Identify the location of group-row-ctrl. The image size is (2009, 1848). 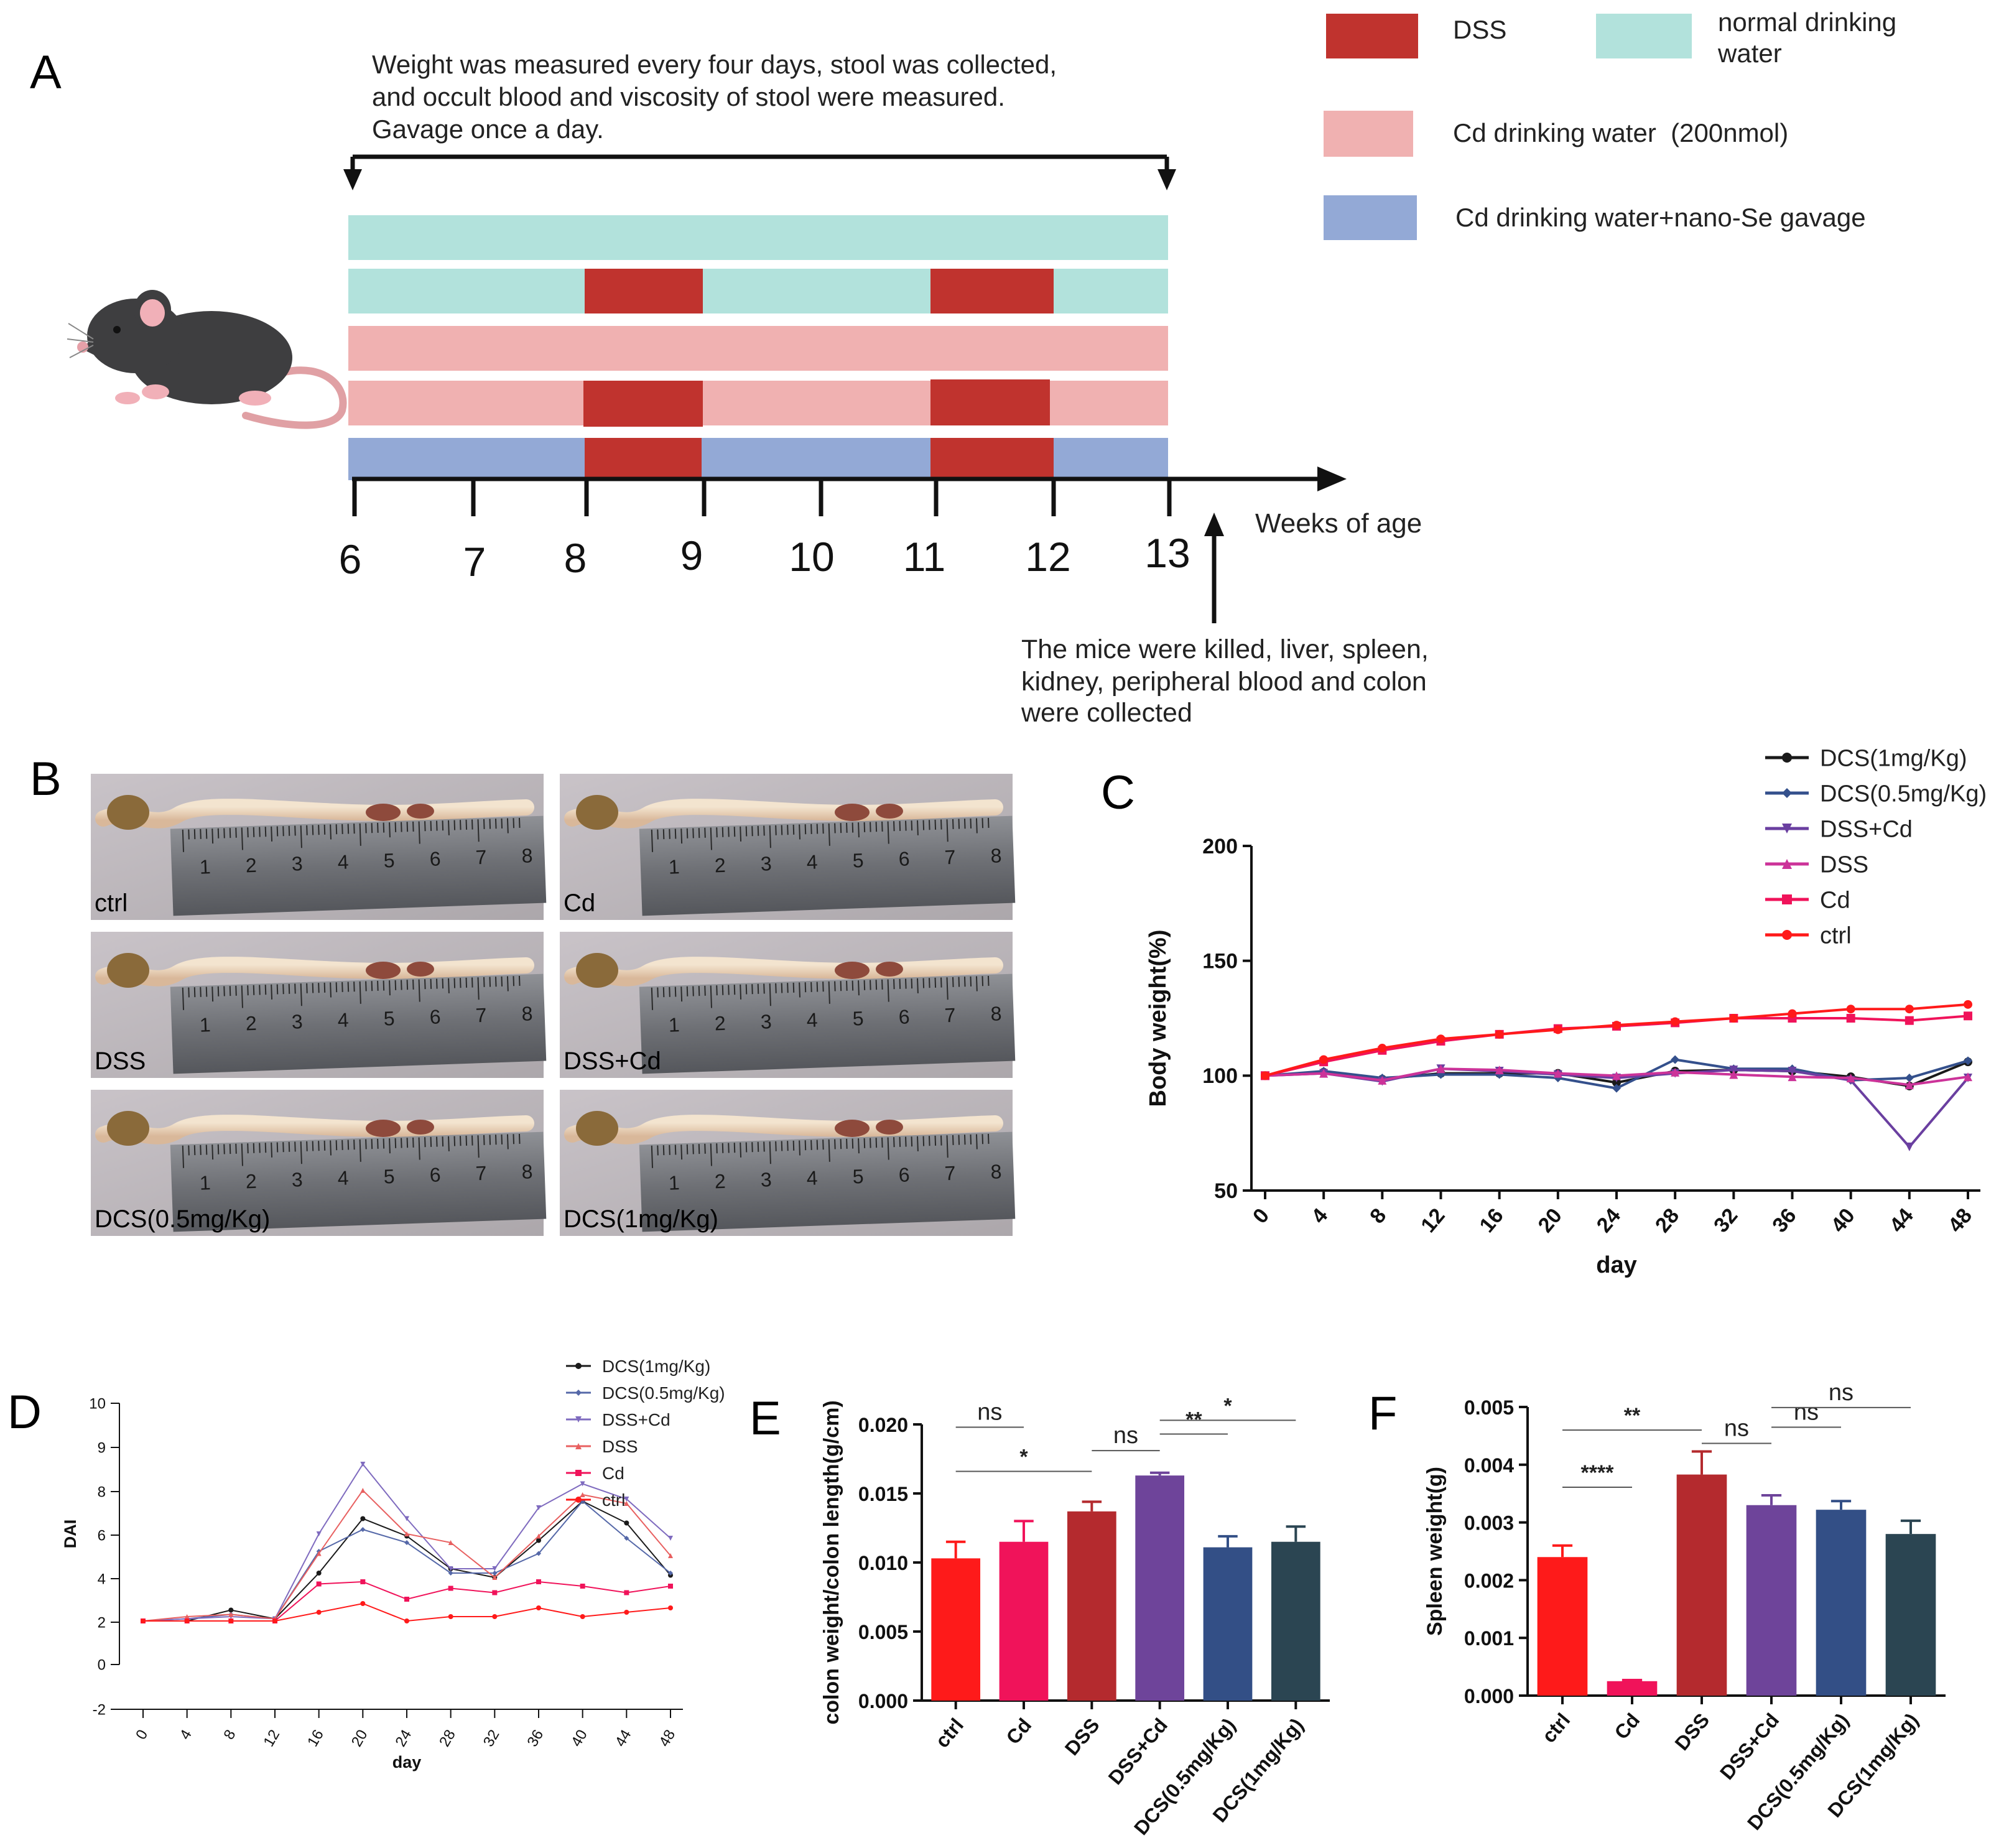
(758, 237).